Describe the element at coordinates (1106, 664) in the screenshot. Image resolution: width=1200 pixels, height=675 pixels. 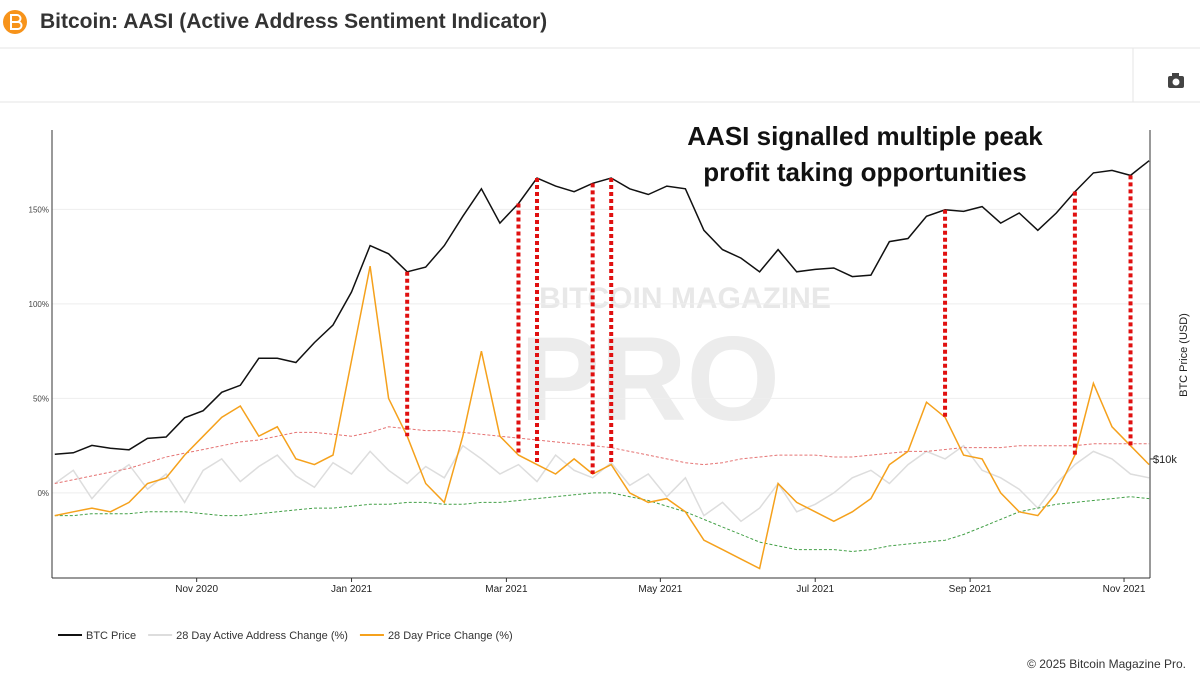
I see `footer: © 2025 Bitcoin Magazine Pro.` at that location.